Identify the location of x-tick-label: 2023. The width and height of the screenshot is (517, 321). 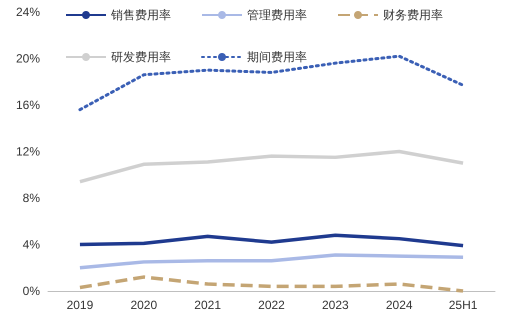
(336, 305).